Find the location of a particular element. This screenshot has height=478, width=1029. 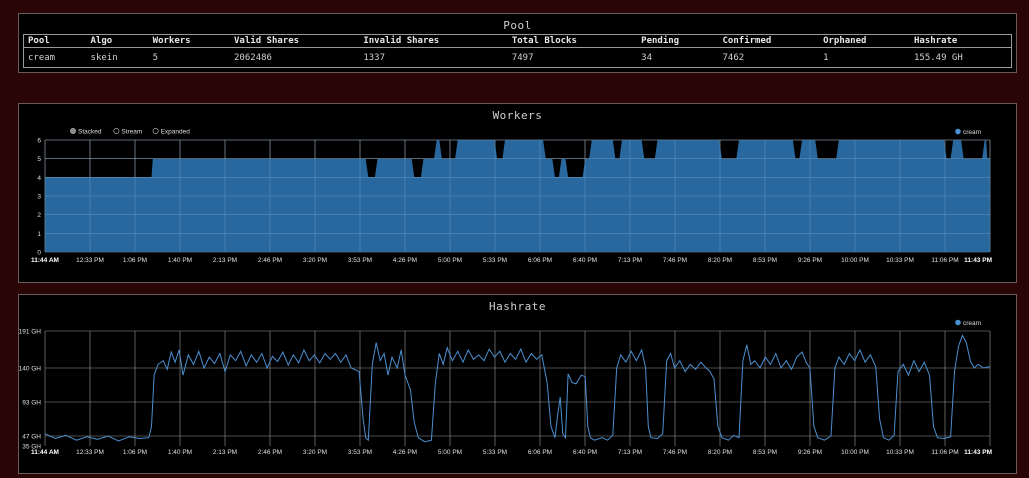

y-tick-label: 140 GH is located at coordinates (30, 369).